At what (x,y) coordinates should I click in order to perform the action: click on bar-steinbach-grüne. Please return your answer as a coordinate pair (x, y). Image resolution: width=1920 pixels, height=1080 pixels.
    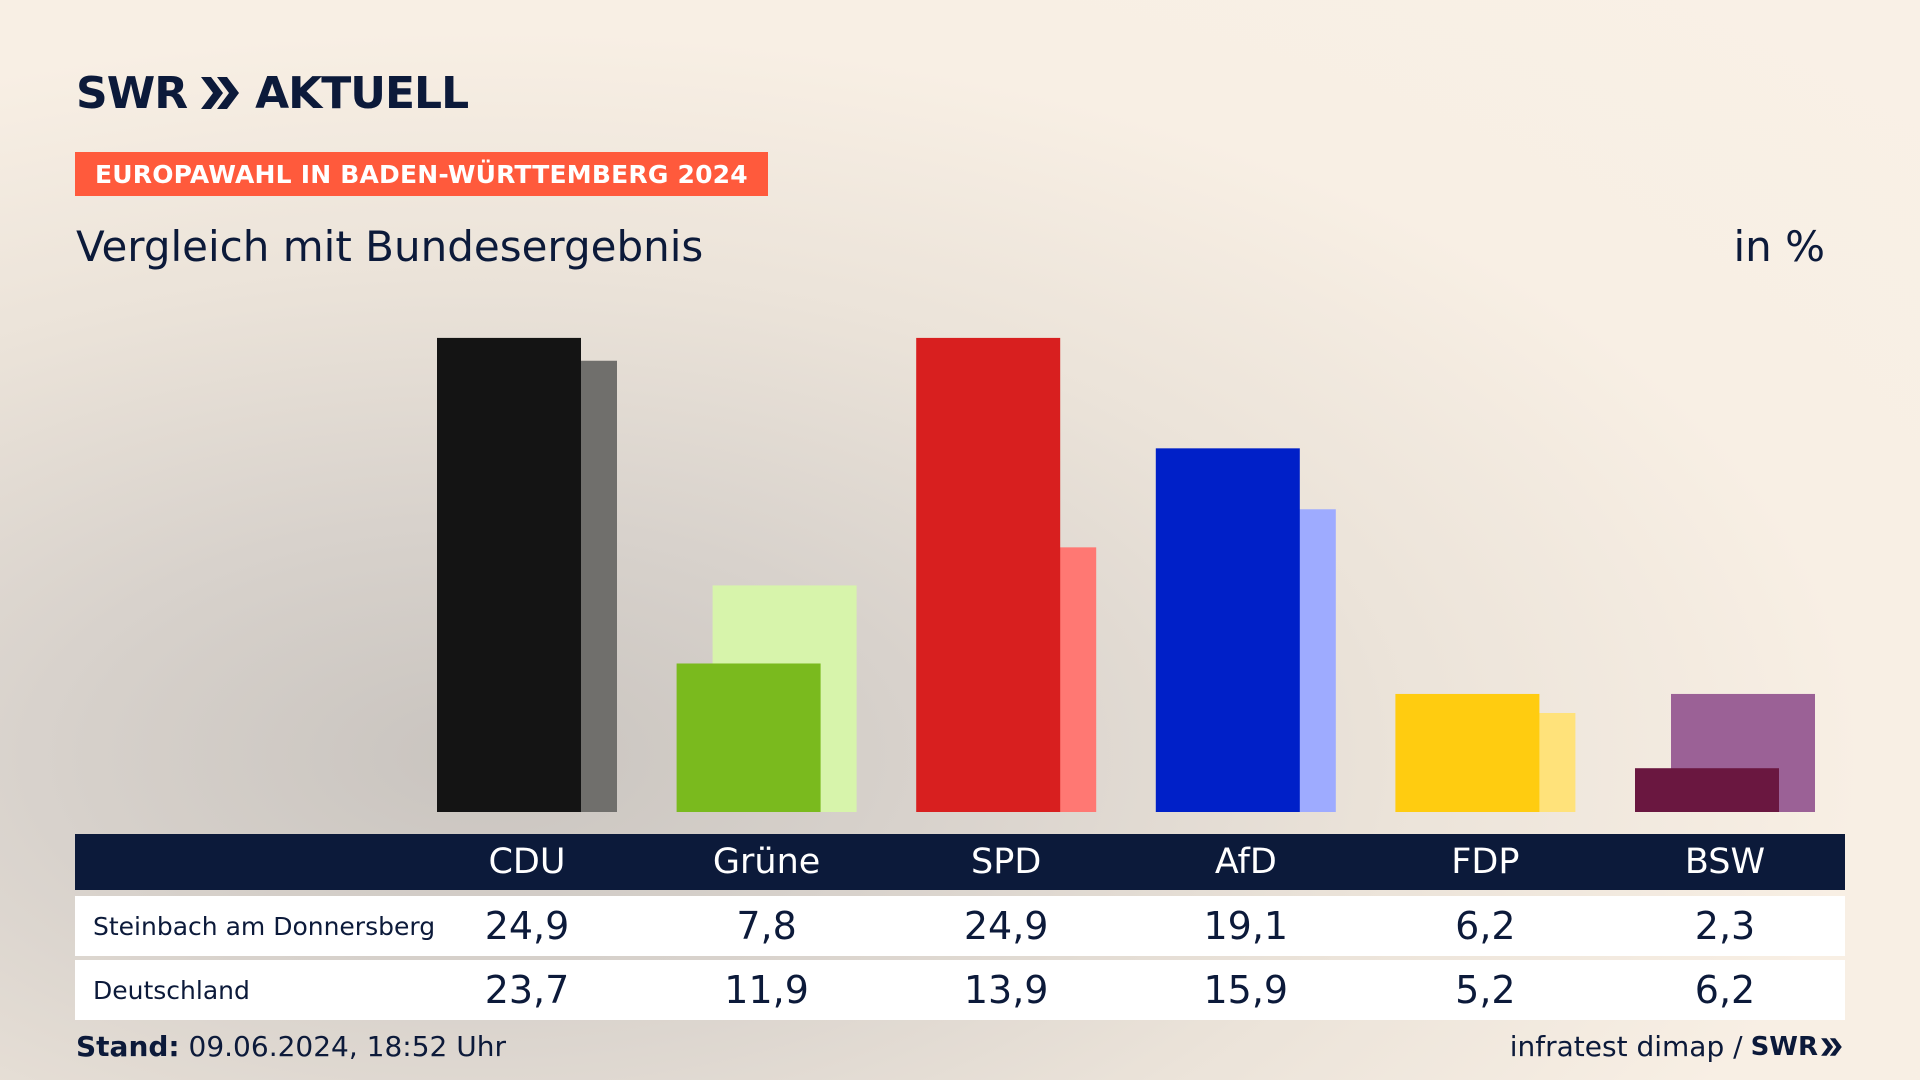
    Looking at the image, I should click on (748, 737).